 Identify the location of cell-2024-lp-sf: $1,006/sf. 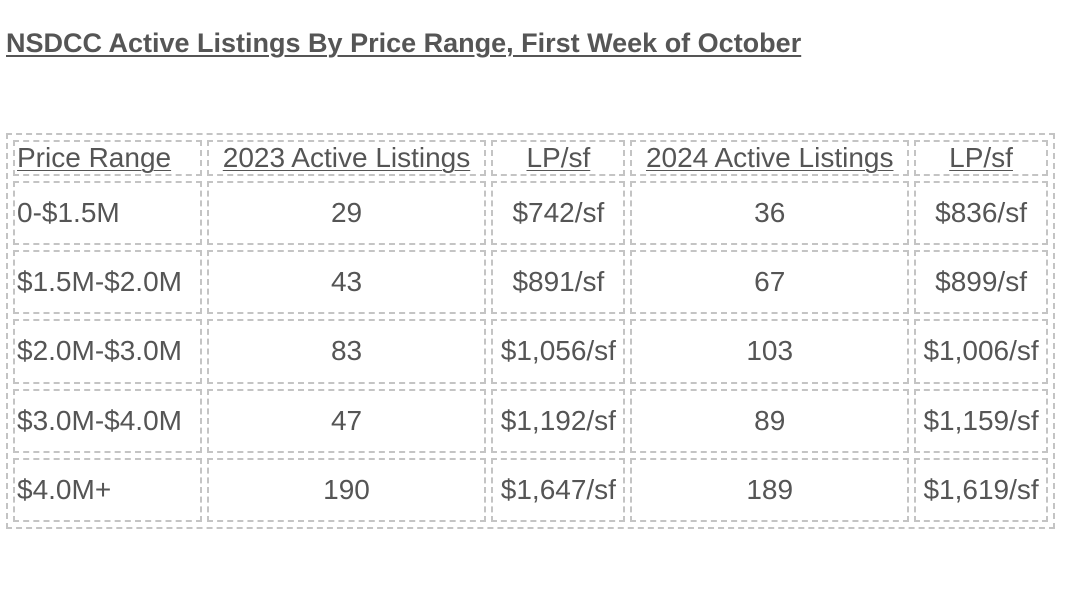
(981, 351).